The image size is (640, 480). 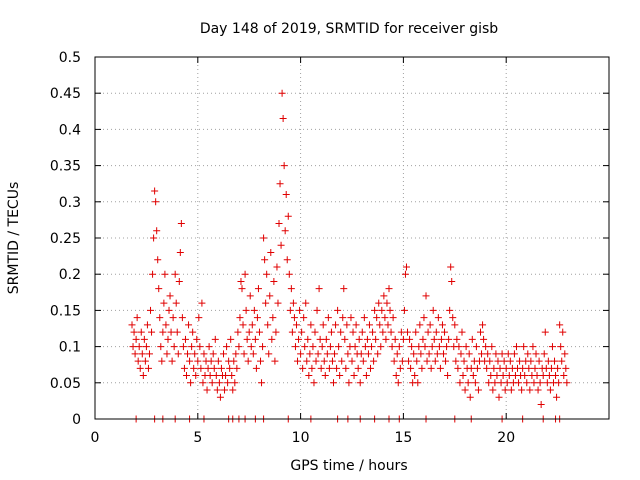 I want to click on y-tick-label: 0.25, so click(x=65, y=239).